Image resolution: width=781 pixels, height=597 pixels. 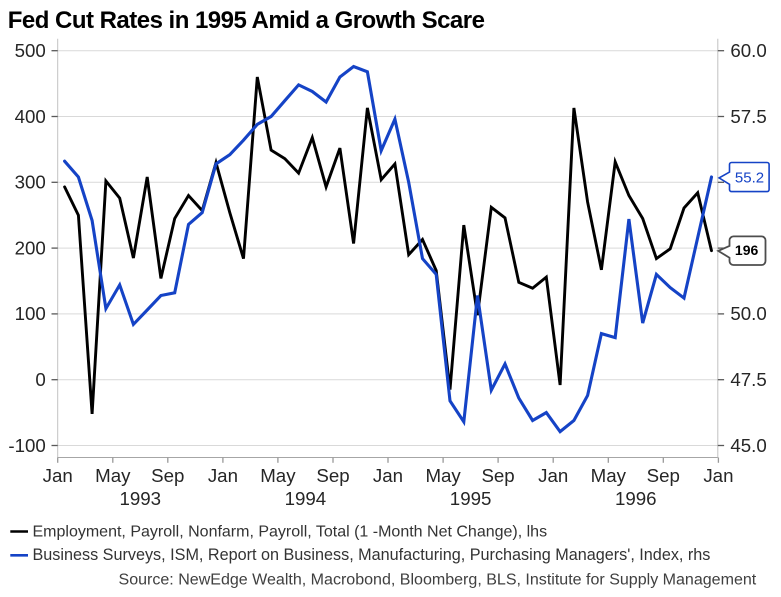 I want to click on svg-text: 55.2, so click(x=749, y=178).